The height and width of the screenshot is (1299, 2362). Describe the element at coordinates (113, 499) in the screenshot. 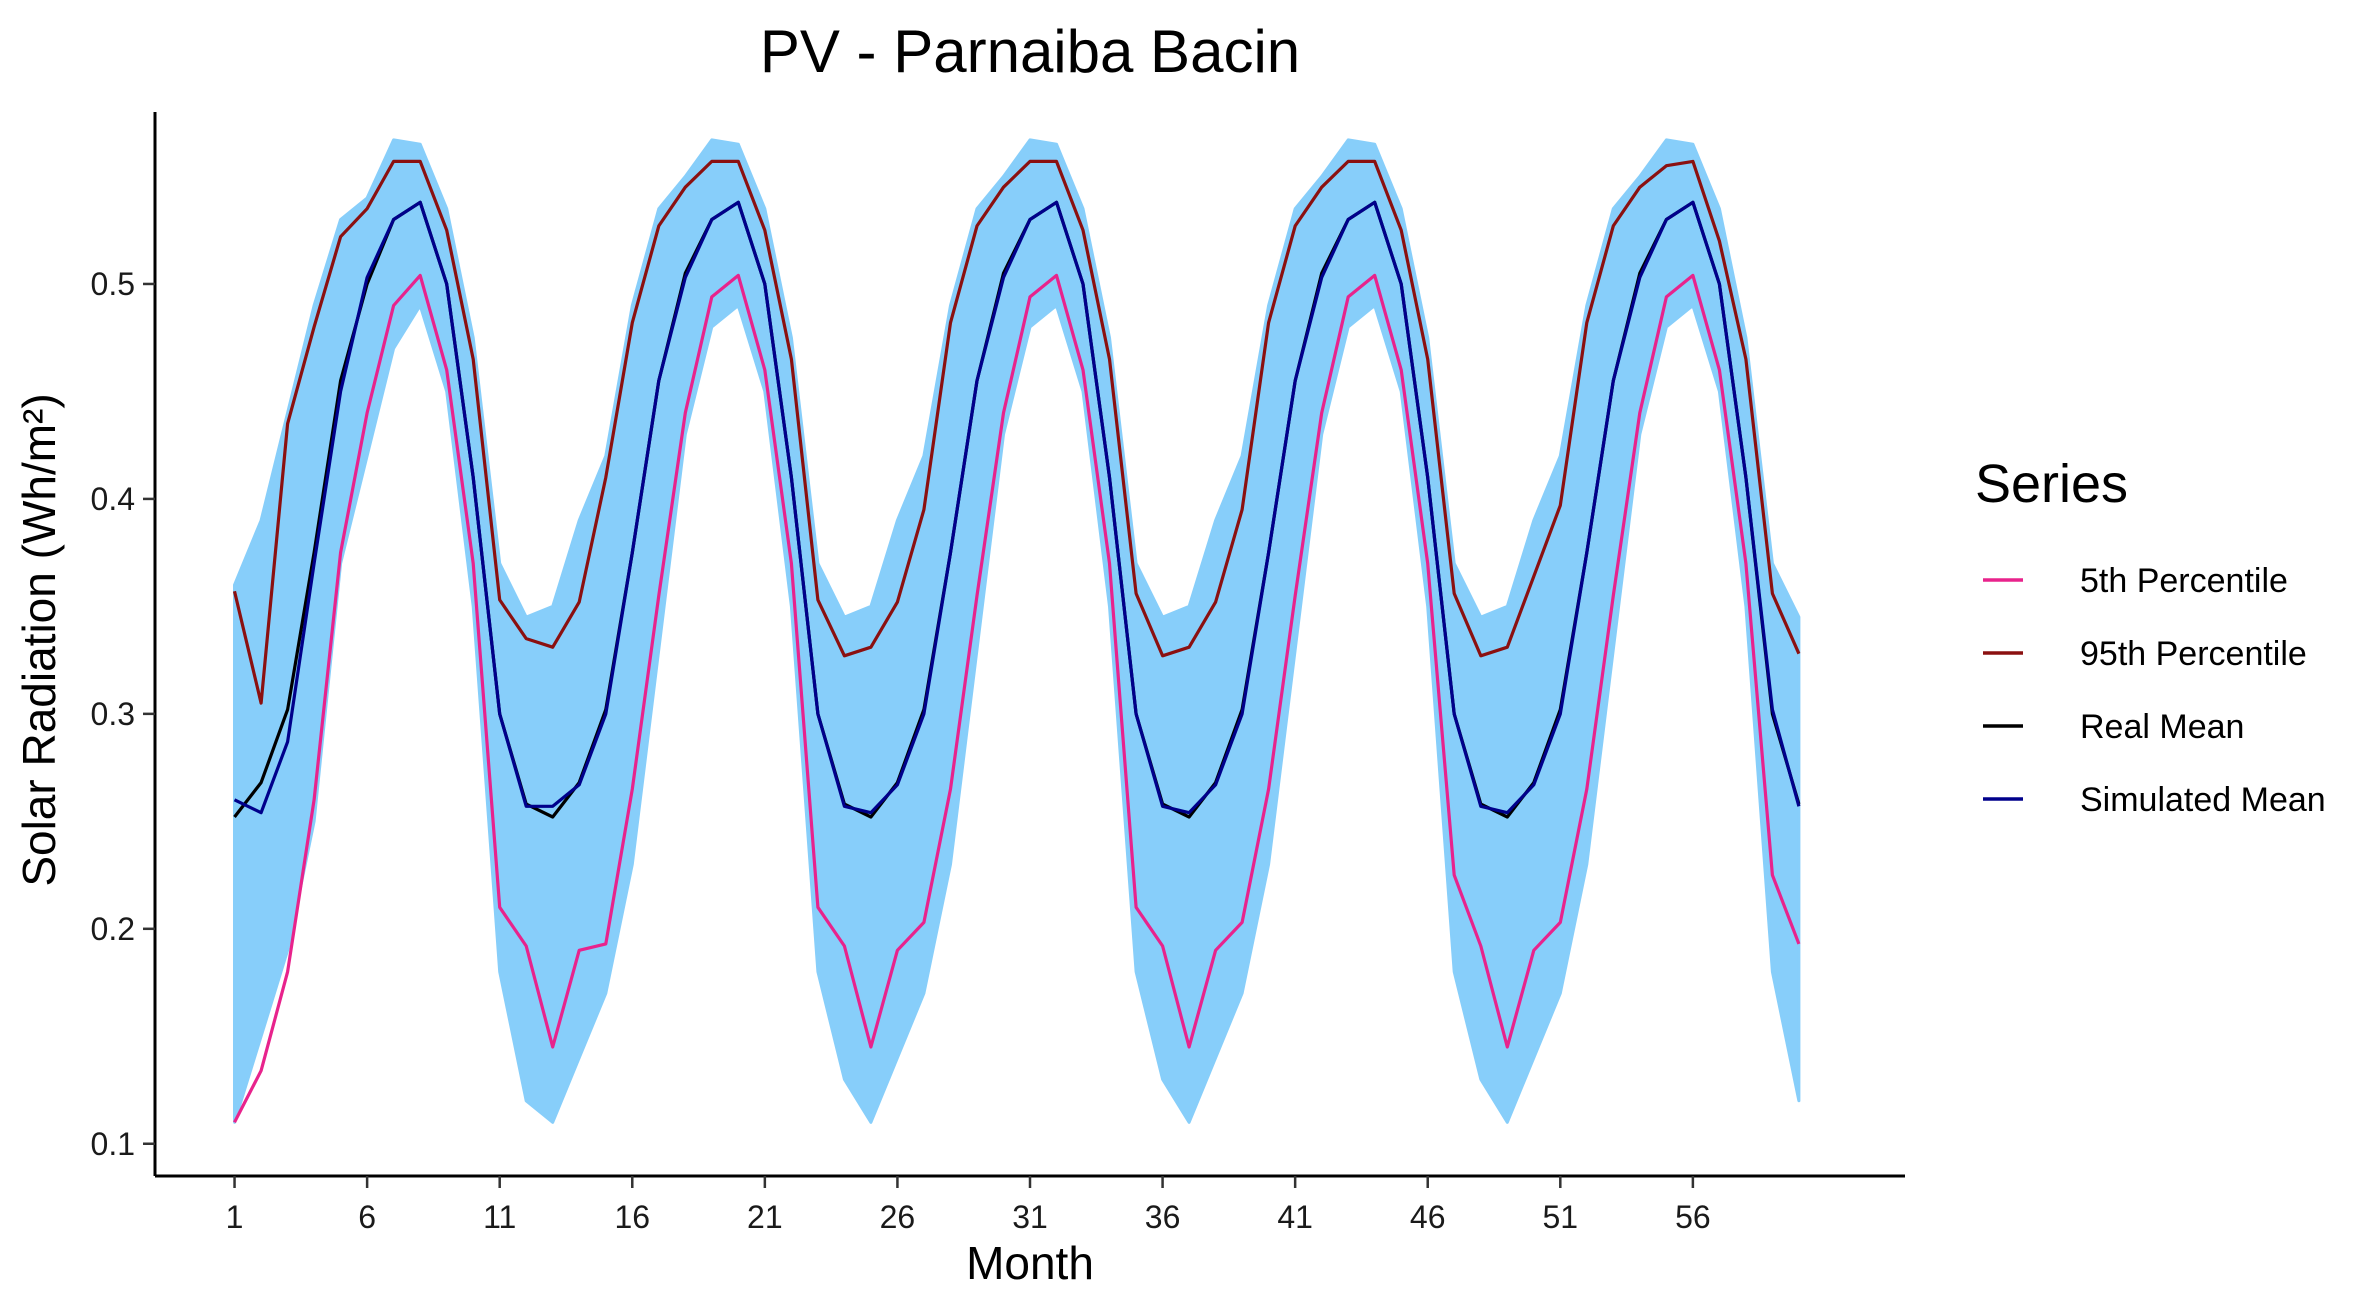

I see `y-tick-label: 0.4` at that location.